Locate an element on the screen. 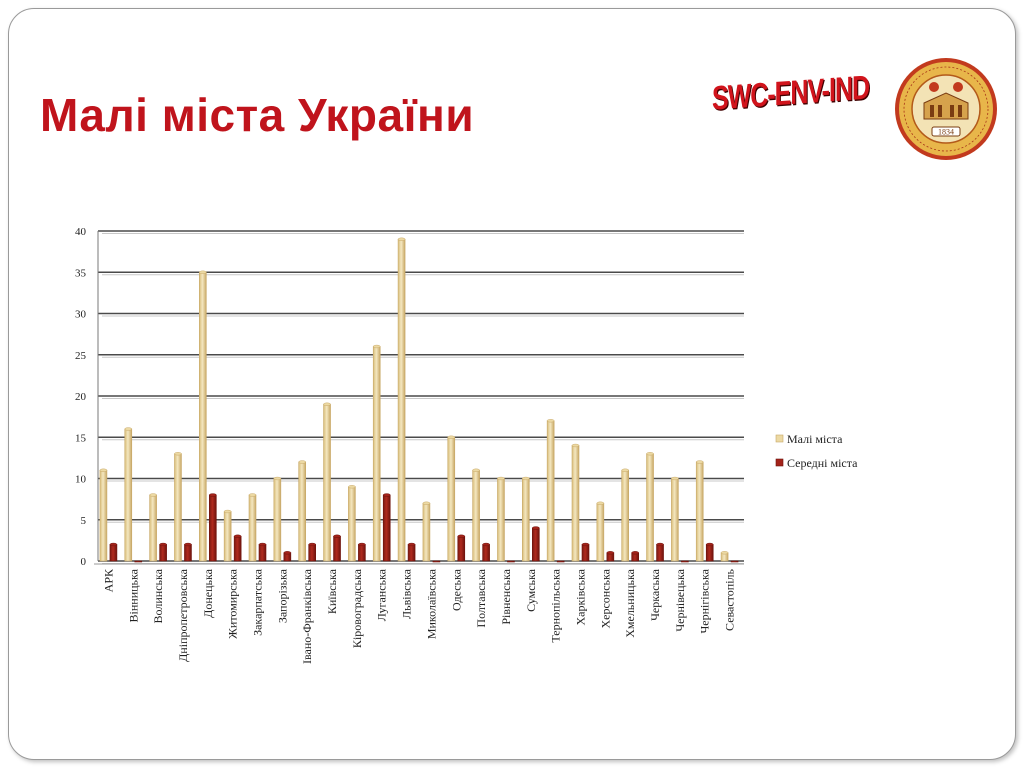 This screenshot has width=1024, height=768. x-category-label: Херсонська is located at coordinates (605, 598).